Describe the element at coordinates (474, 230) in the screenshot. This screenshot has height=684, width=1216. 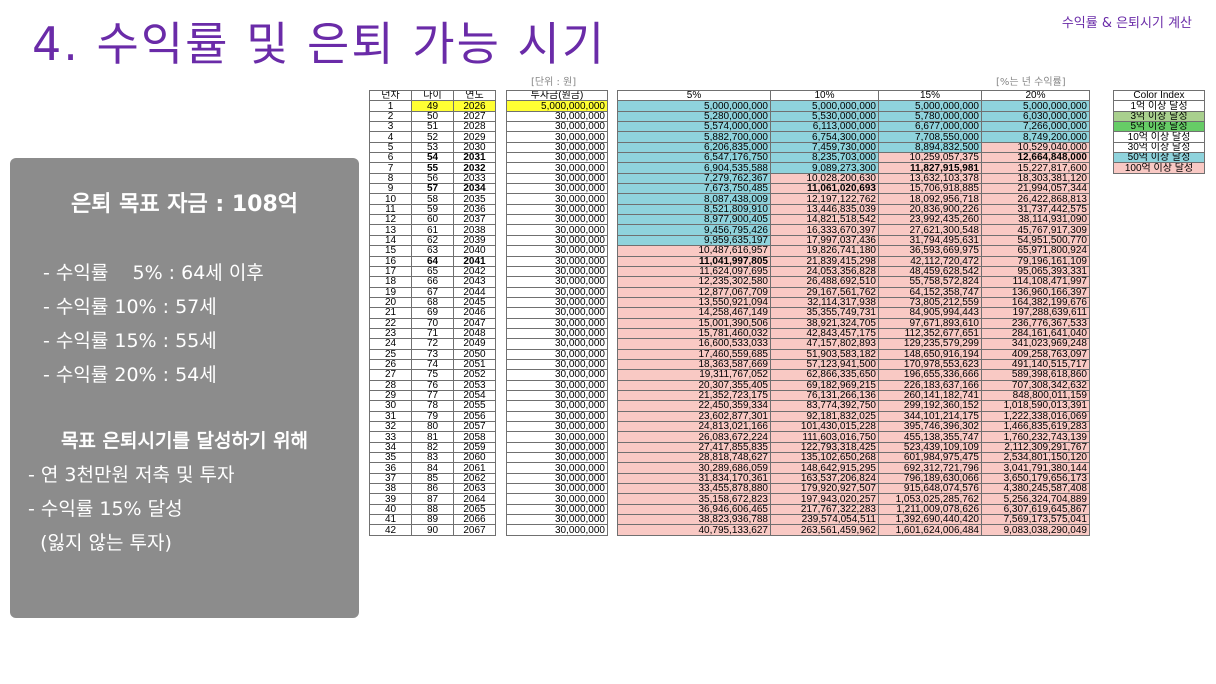
I see `year-cell: 2038` at that location.